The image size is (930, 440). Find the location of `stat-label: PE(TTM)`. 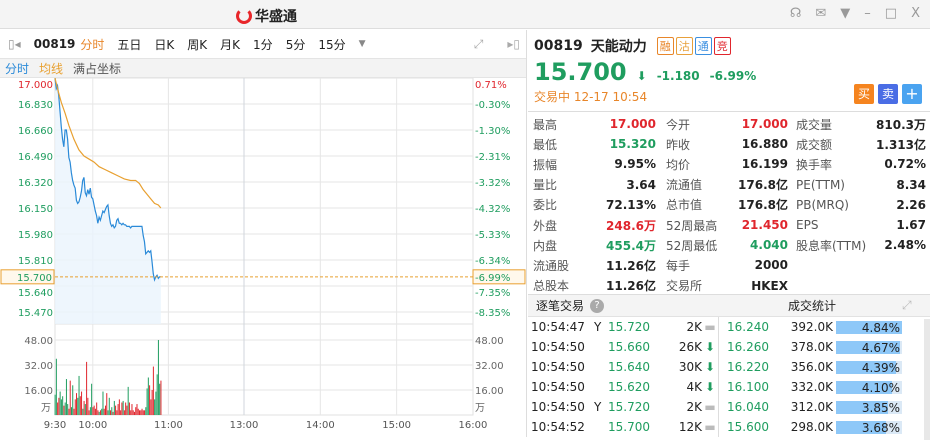

stat-label: PE(TTM) is located at coordinates (820, 184).